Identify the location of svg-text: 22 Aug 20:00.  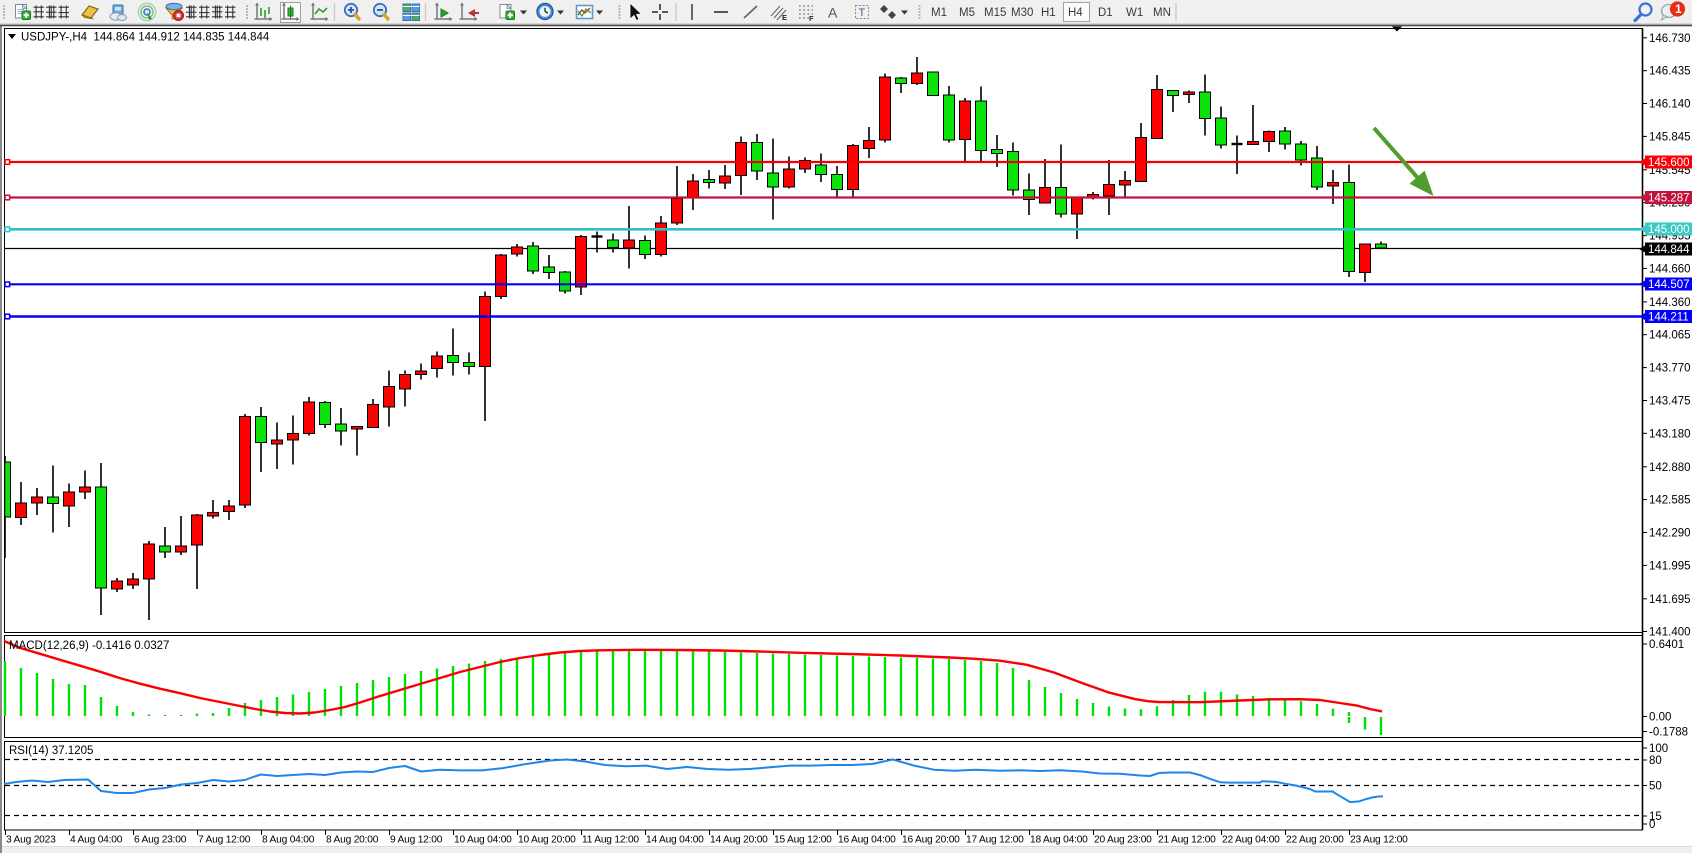
(1315, 840).